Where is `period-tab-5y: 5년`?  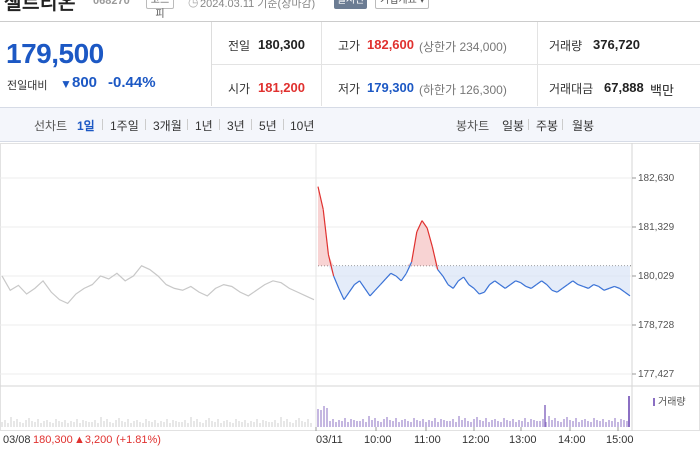 period-tab-5y: 5년 is located at coordinates (268, 126).